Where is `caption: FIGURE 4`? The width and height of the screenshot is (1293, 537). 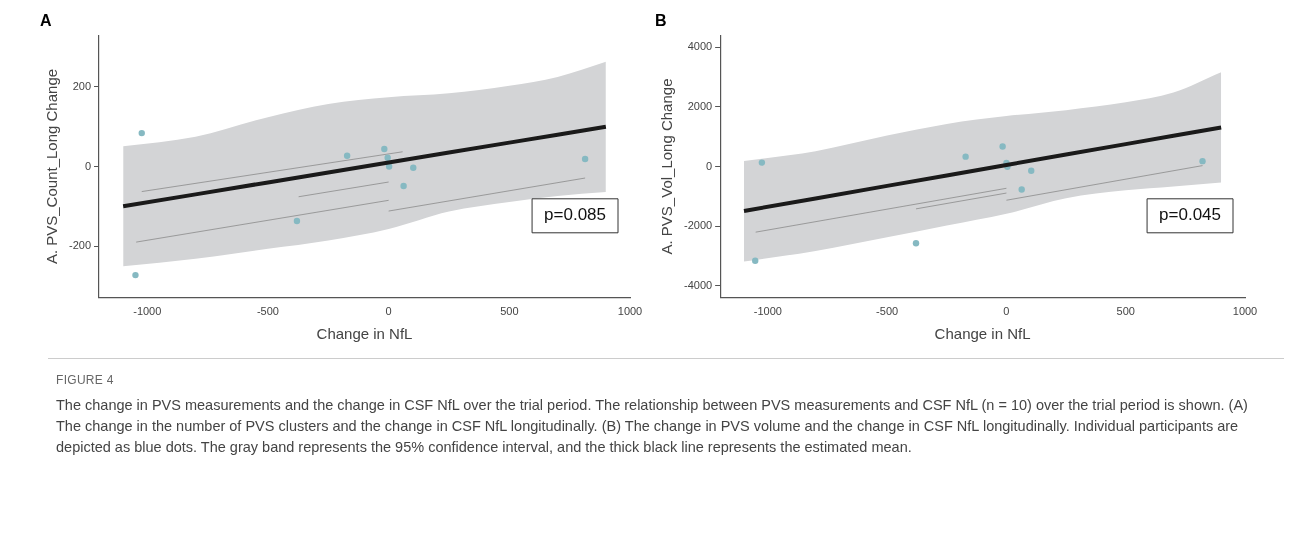
caption: FIGURE 4 is located at coordinates (85, 380).